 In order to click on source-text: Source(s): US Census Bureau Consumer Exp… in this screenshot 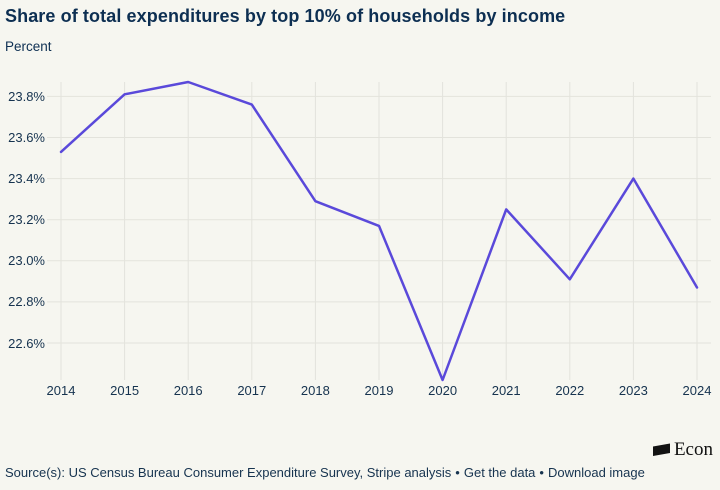, I will do `click(228, 472)`.